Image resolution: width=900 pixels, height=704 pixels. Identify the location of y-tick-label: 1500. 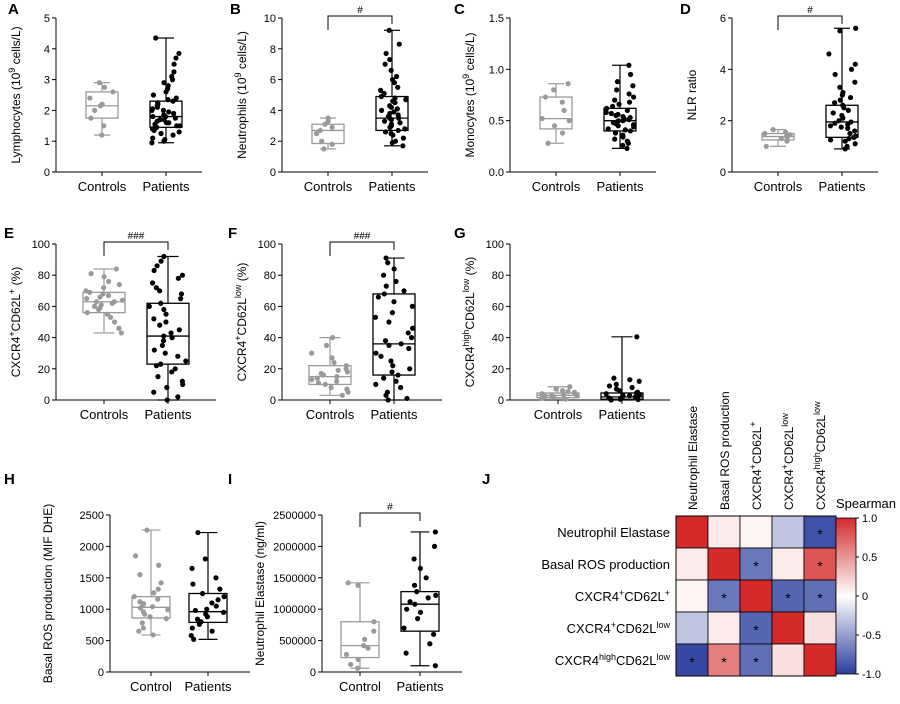
(92, 579).